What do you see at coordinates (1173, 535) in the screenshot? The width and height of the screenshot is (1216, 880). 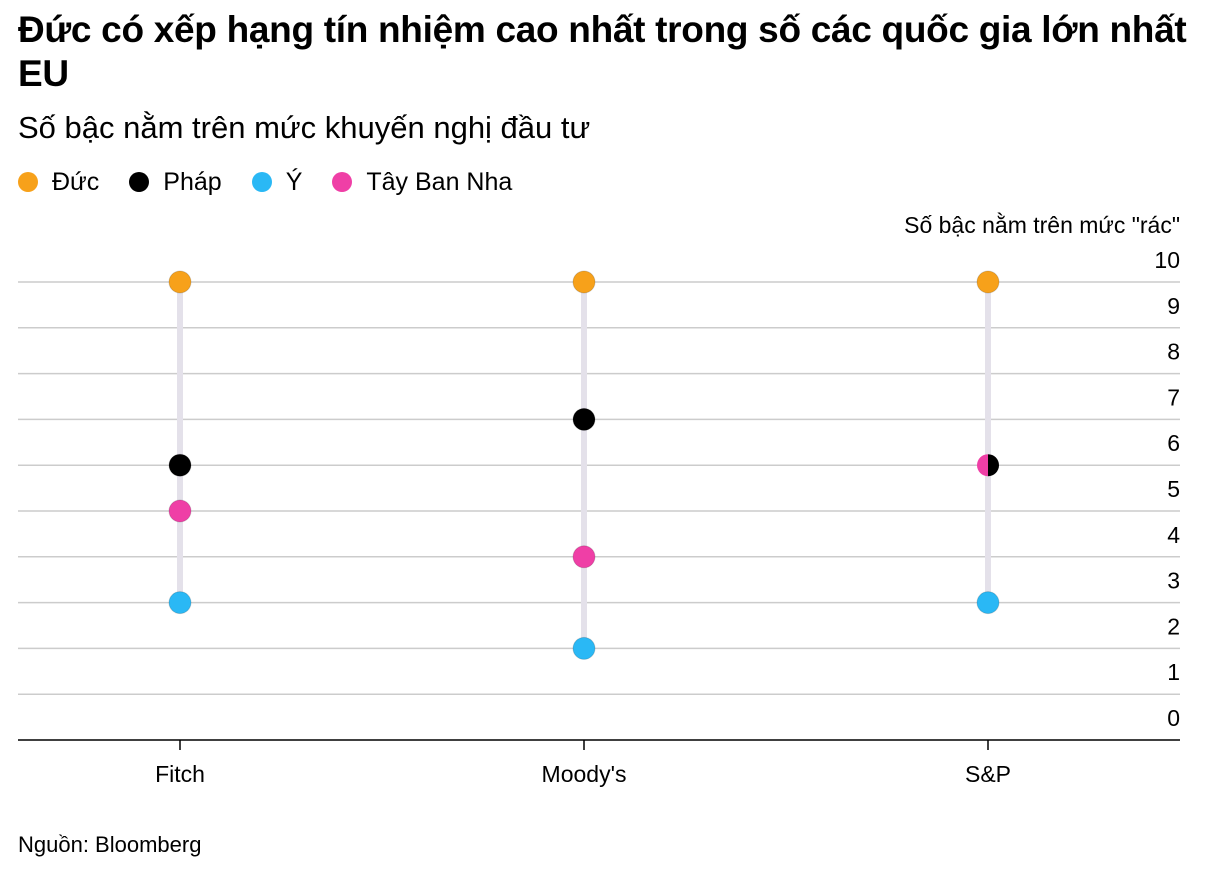 I see `y-tick-label-4: 4` at bounding box center [1173, 535].